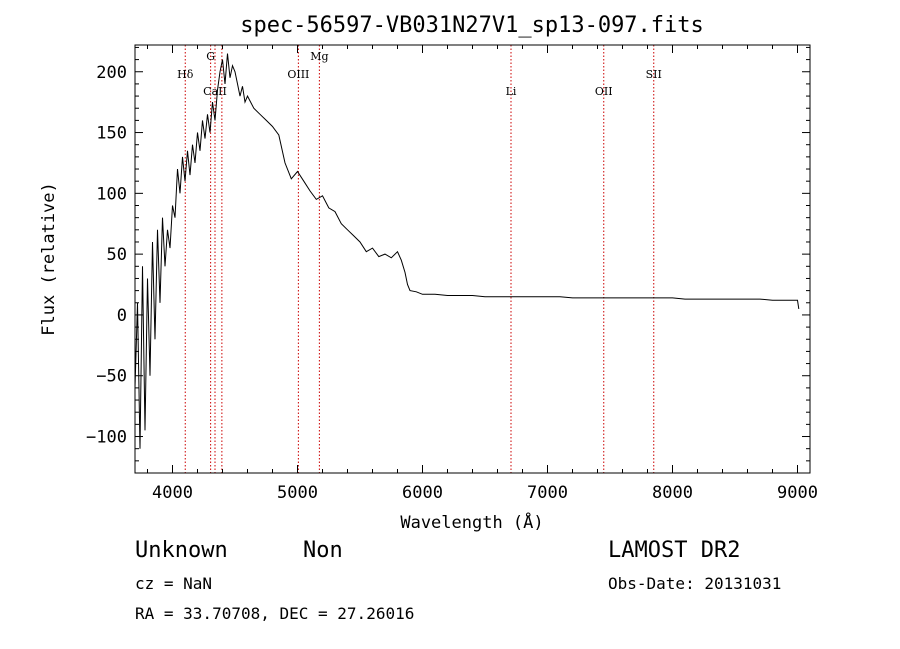 The width and height of the screenshot is (900, 649). Describe the element at coordinates (674, 550) in the screenshot. I see `survey-name: LAMOST DR2` at that location.